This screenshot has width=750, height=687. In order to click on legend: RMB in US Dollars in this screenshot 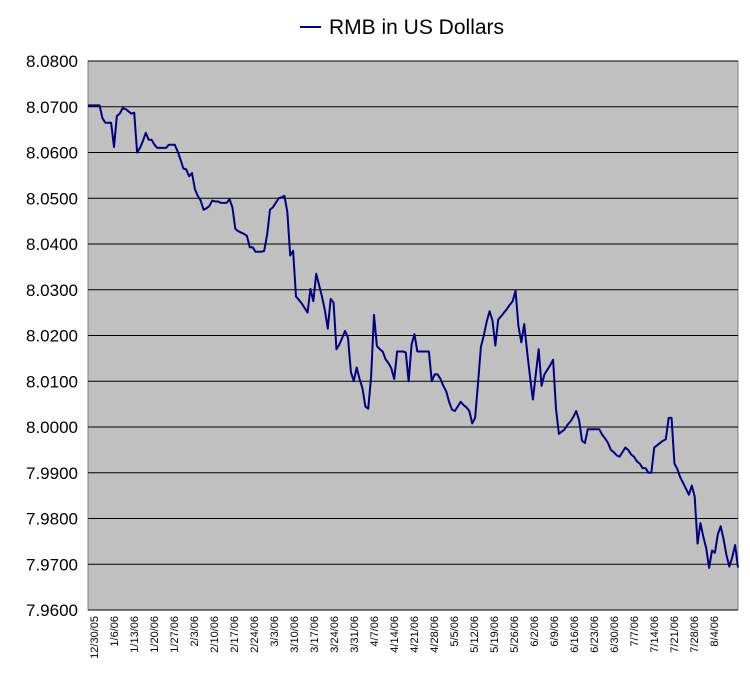, I will do `click(402, 27)`.